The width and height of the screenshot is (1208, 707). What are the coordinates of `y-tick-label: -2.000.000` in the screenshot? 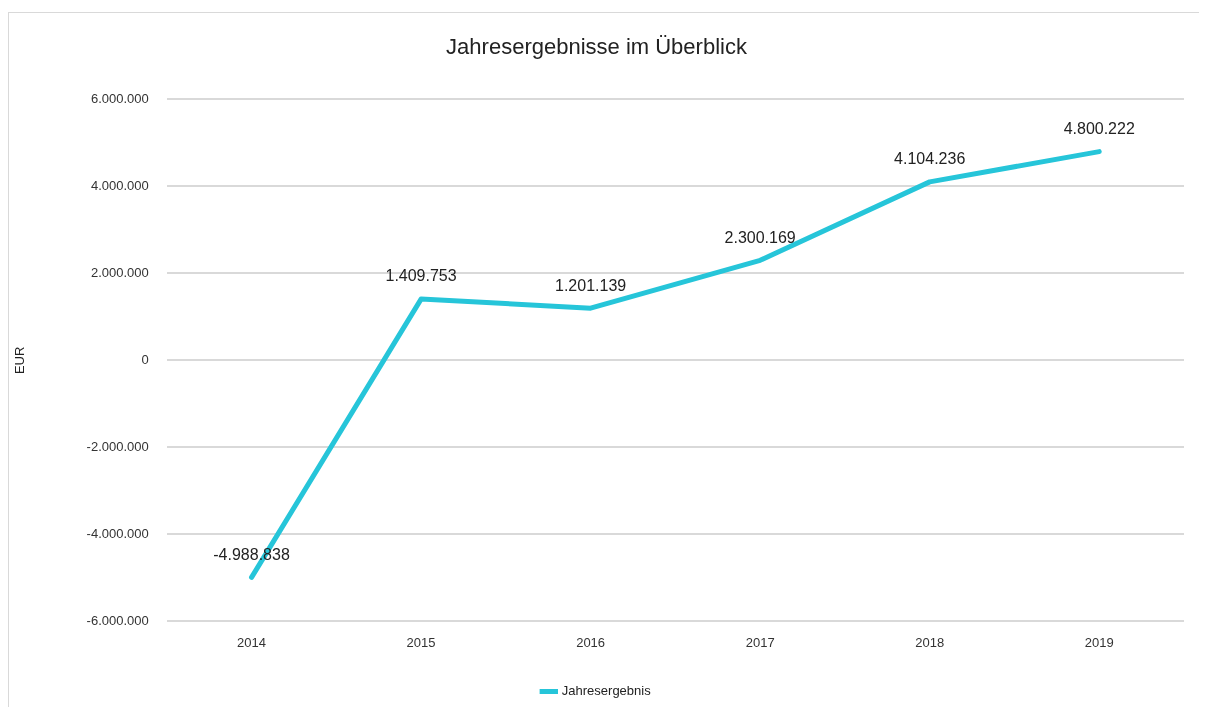 It's located at (117, 446).